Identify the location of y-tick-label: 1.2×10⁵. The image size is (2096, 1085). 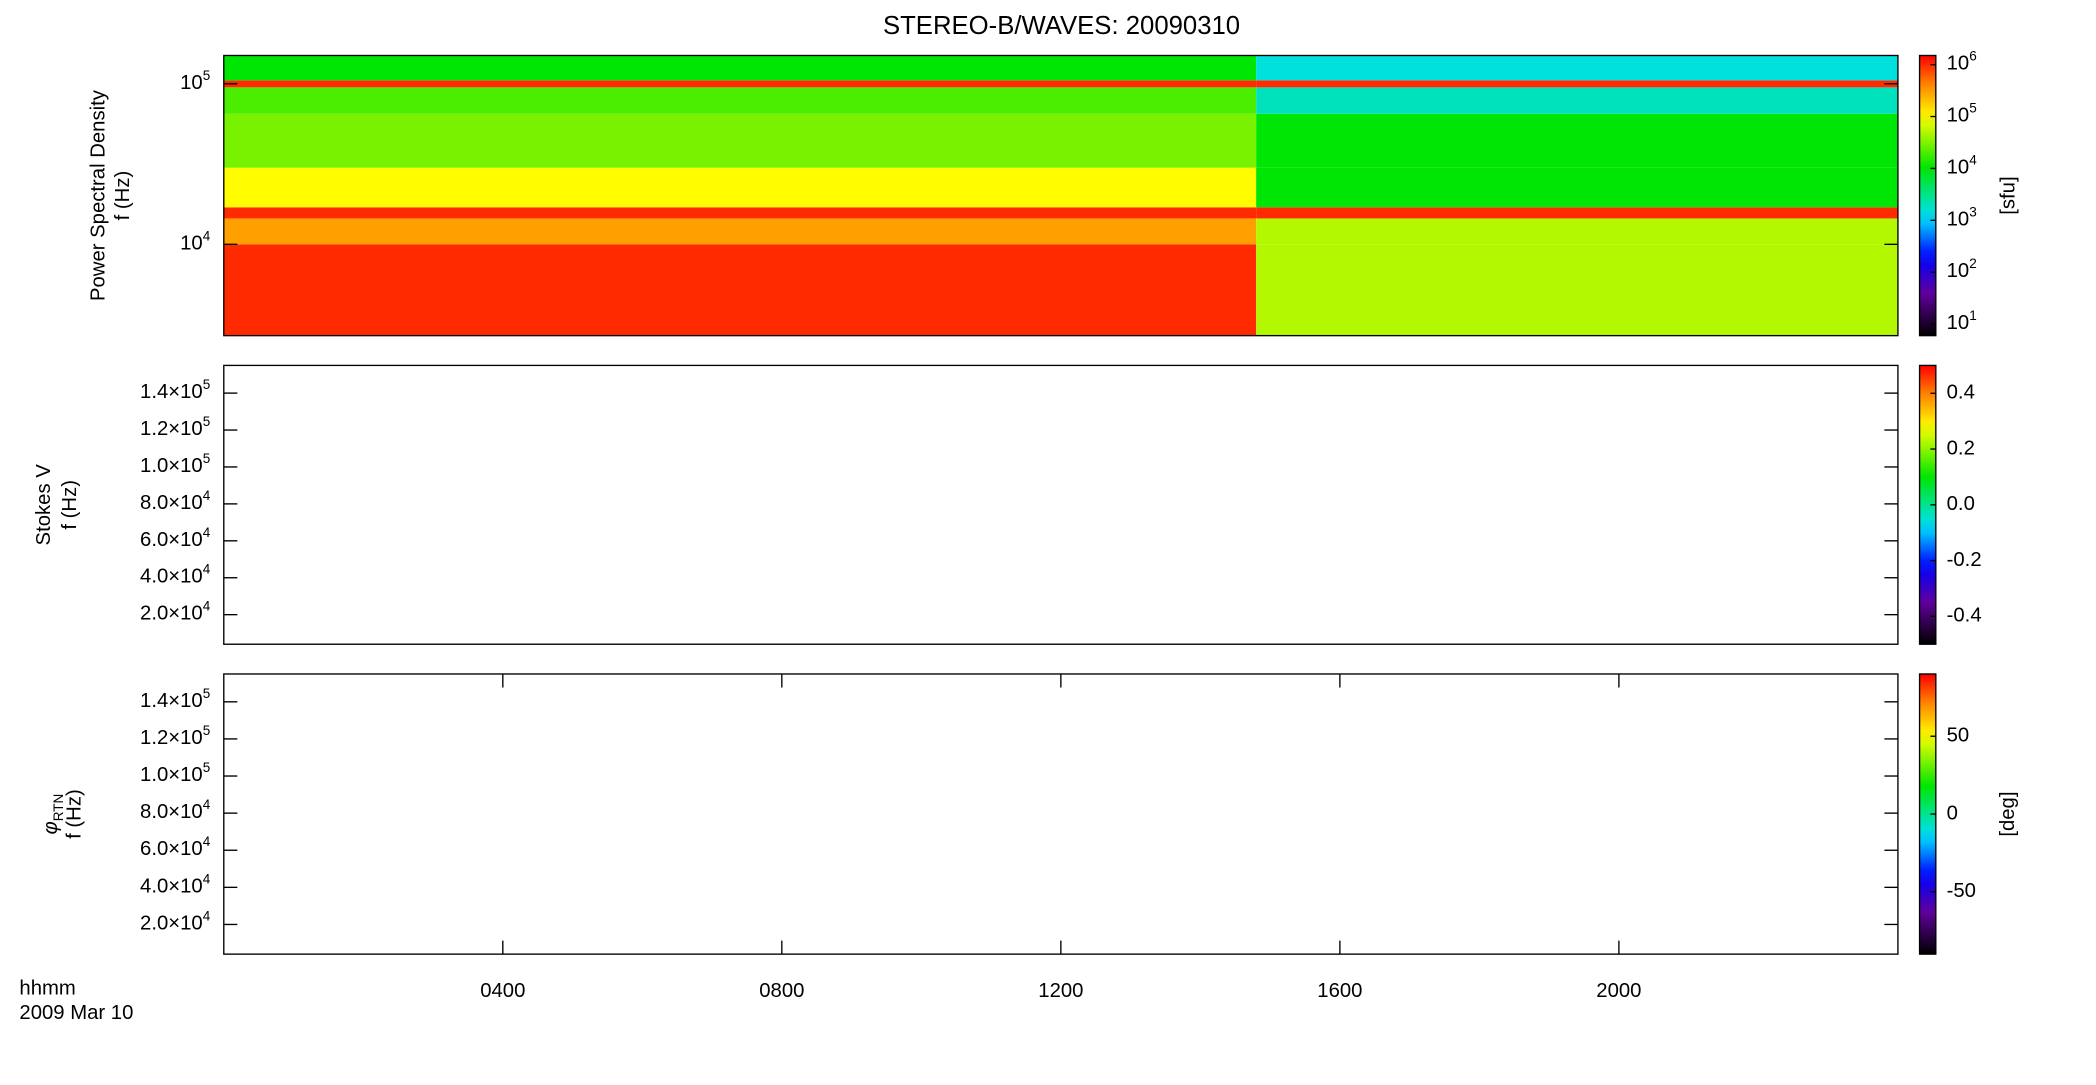
(175, 736).